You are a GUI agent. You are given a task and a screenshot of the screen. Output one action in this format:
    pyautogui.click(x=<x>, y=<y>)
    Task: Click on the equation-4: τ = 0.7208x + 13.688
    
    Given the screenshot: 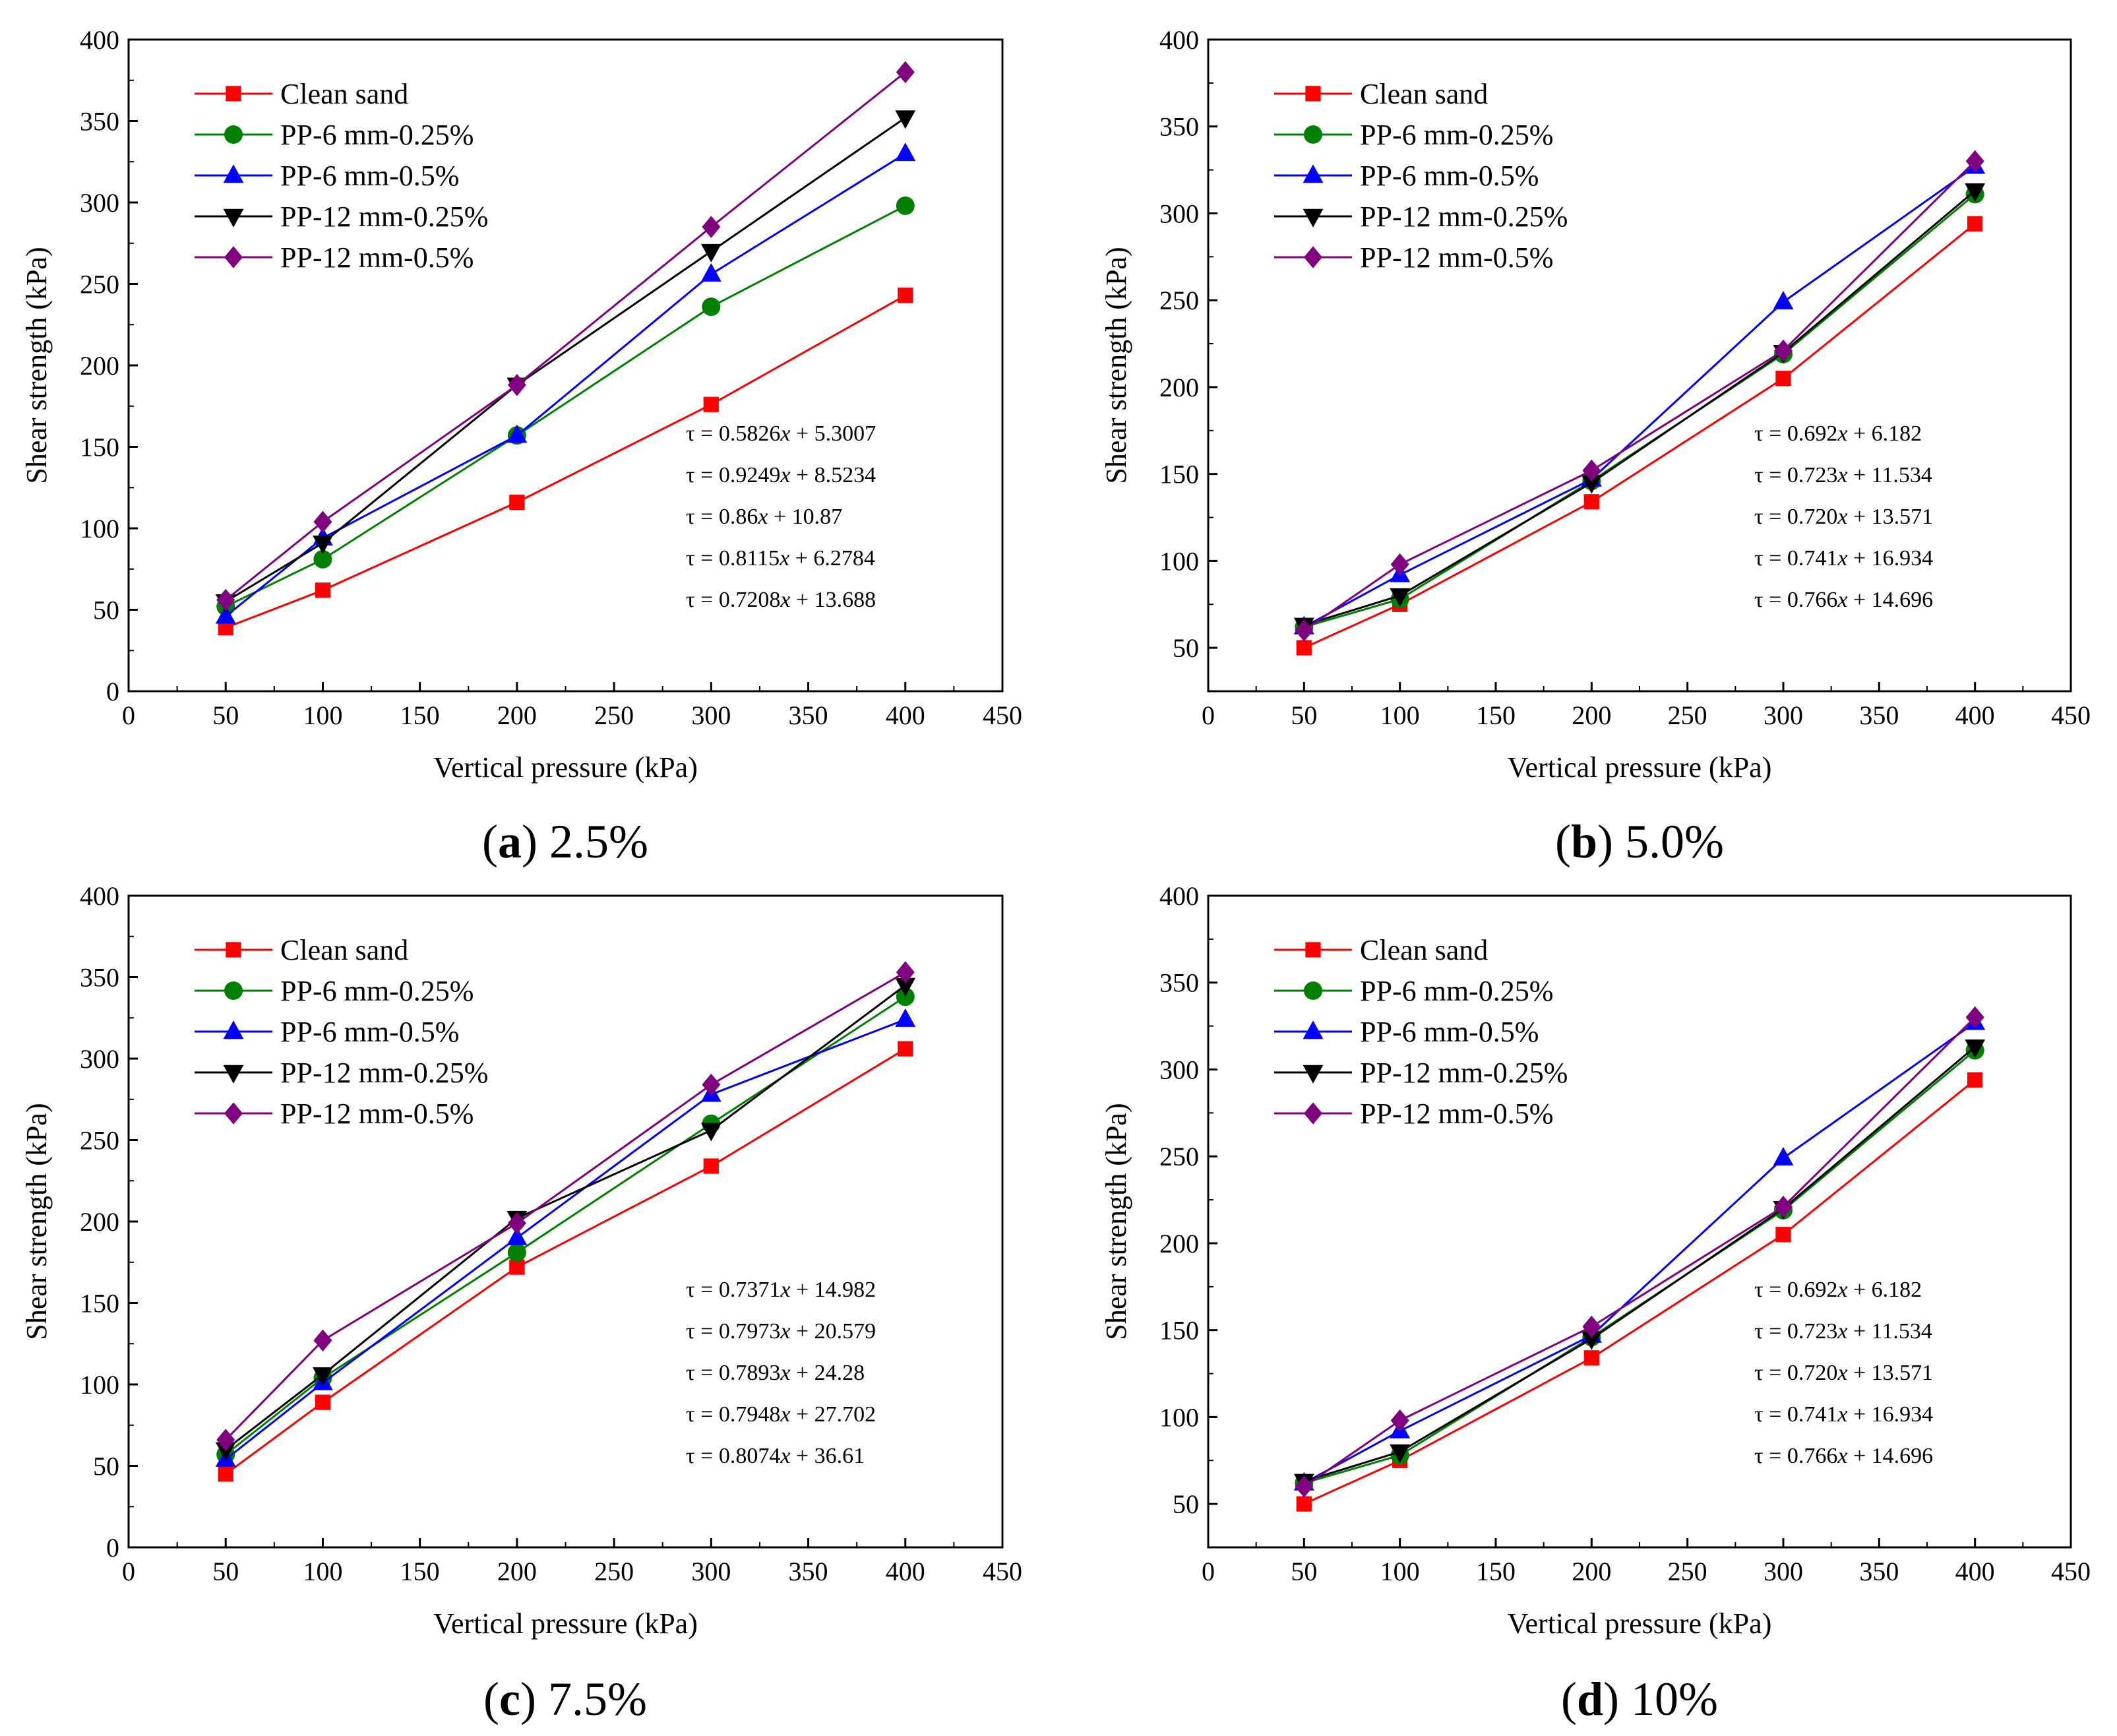 What is the action you would take?
    pyautogui.click(x=781, y=600)
    